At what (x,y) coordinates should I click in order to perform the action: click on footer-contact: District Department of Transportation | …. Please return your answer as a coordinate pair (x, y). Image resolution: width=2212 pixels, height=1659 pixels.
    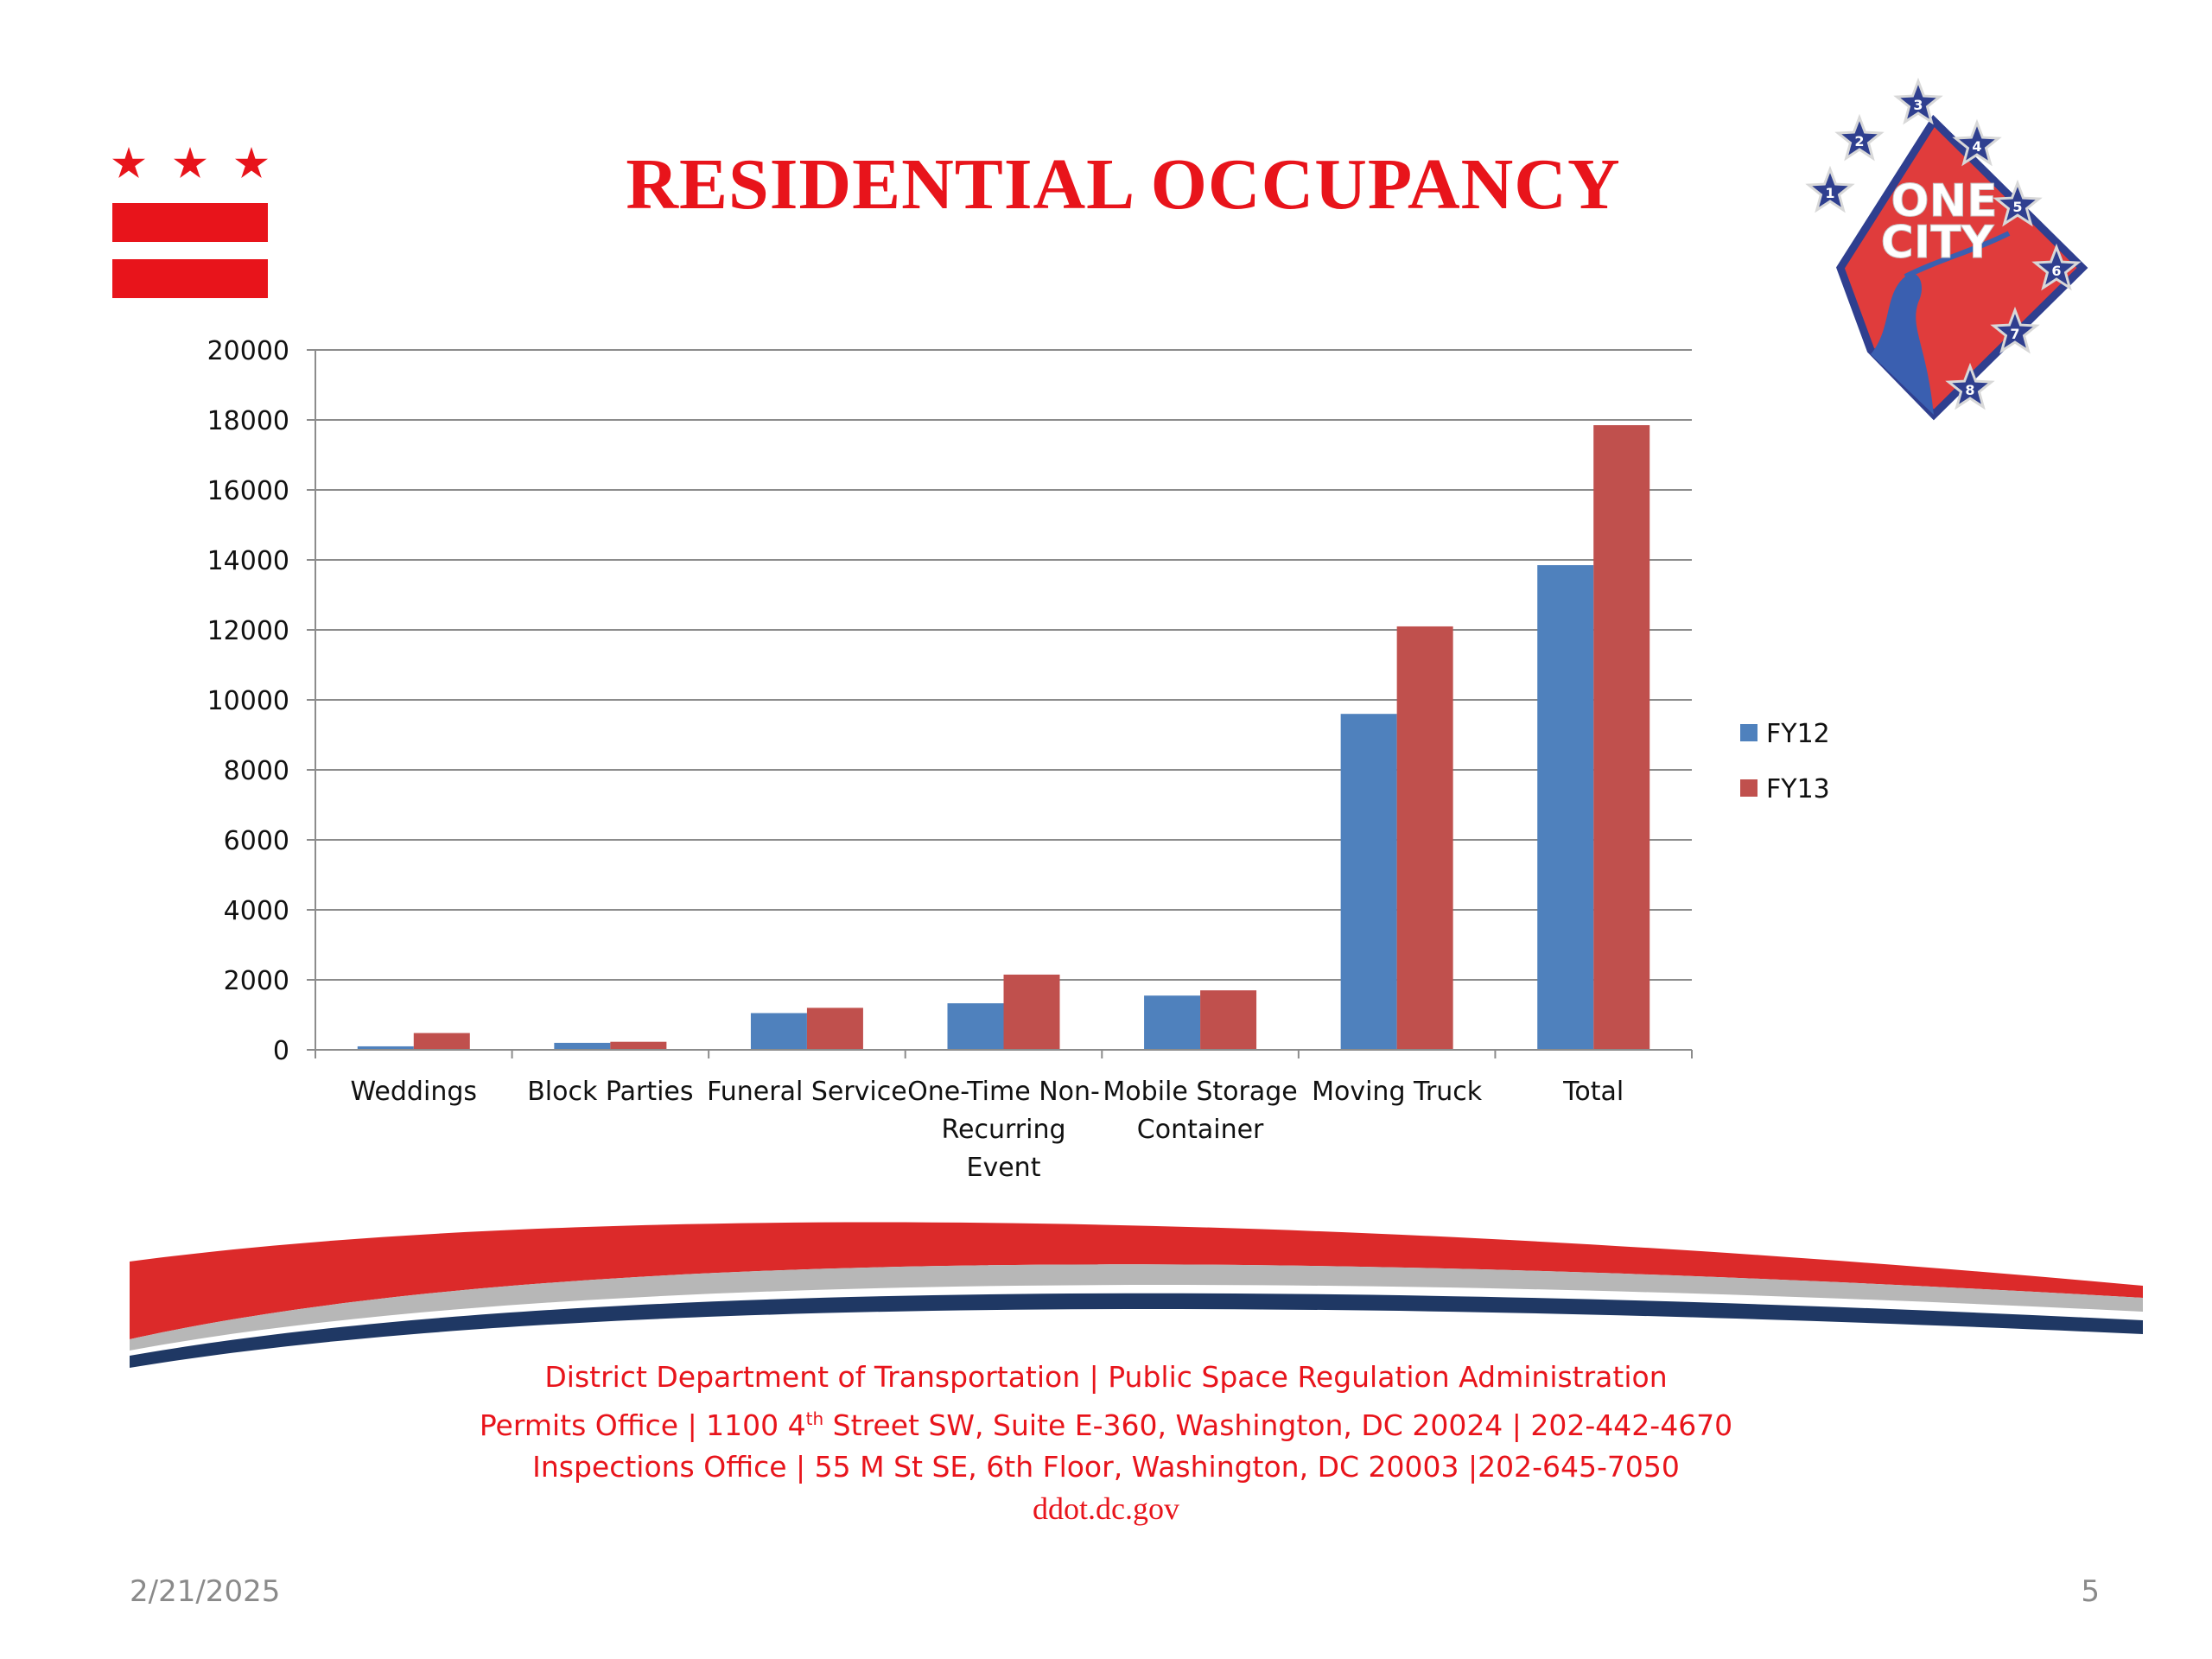
    Looking at the image, I should click on (1106, 1443).